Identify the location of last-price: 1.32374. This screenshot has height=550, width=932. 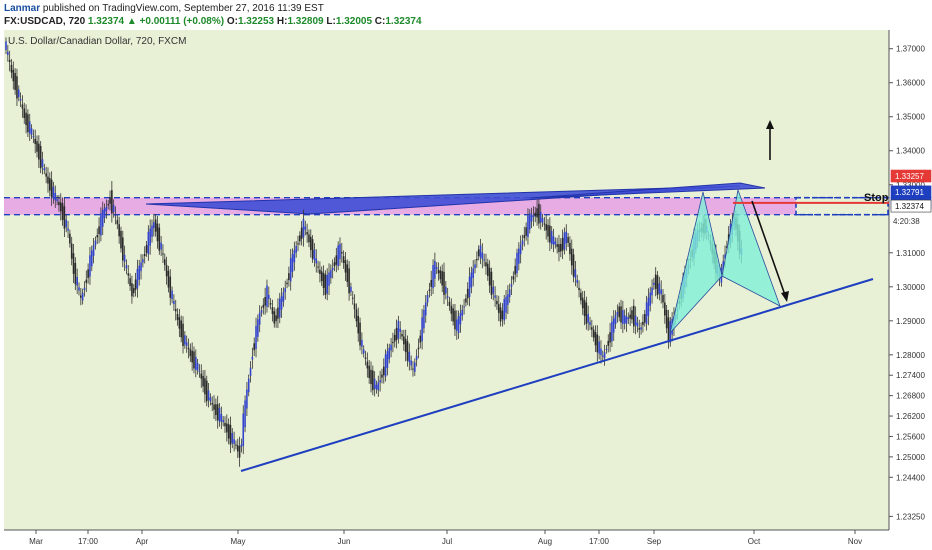
(106, 21).